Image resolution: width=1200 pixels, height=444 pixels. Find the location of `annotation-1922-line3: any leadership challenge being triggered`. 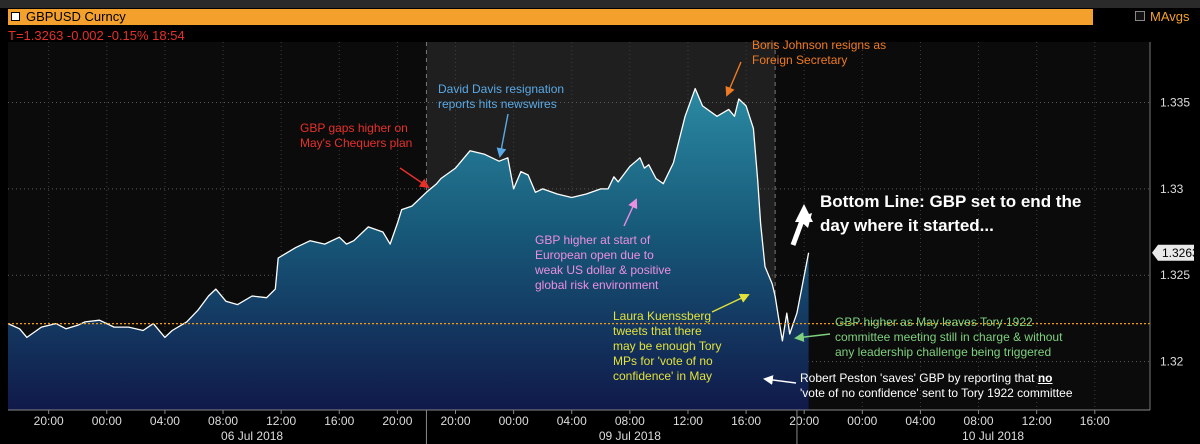

annotation-1922-line3: any leadership challenge being triggered is located at coordinates (943, 352).